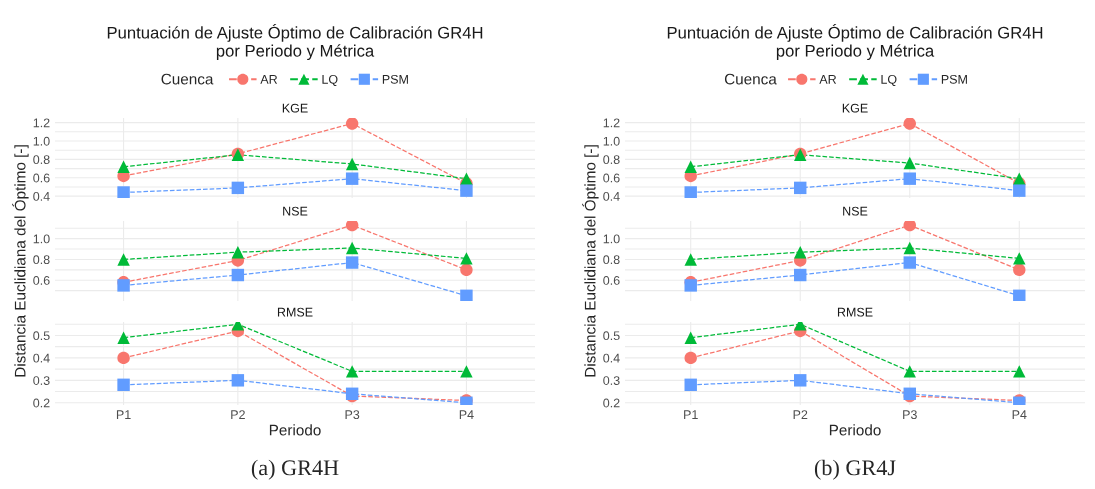 Image resolution: width=1095 pixels, height=489 pixels. What do you see at coordinates (855, 469) in the screenshot?
I see `text: (b) GR4J` at bounding box center [855, 469].